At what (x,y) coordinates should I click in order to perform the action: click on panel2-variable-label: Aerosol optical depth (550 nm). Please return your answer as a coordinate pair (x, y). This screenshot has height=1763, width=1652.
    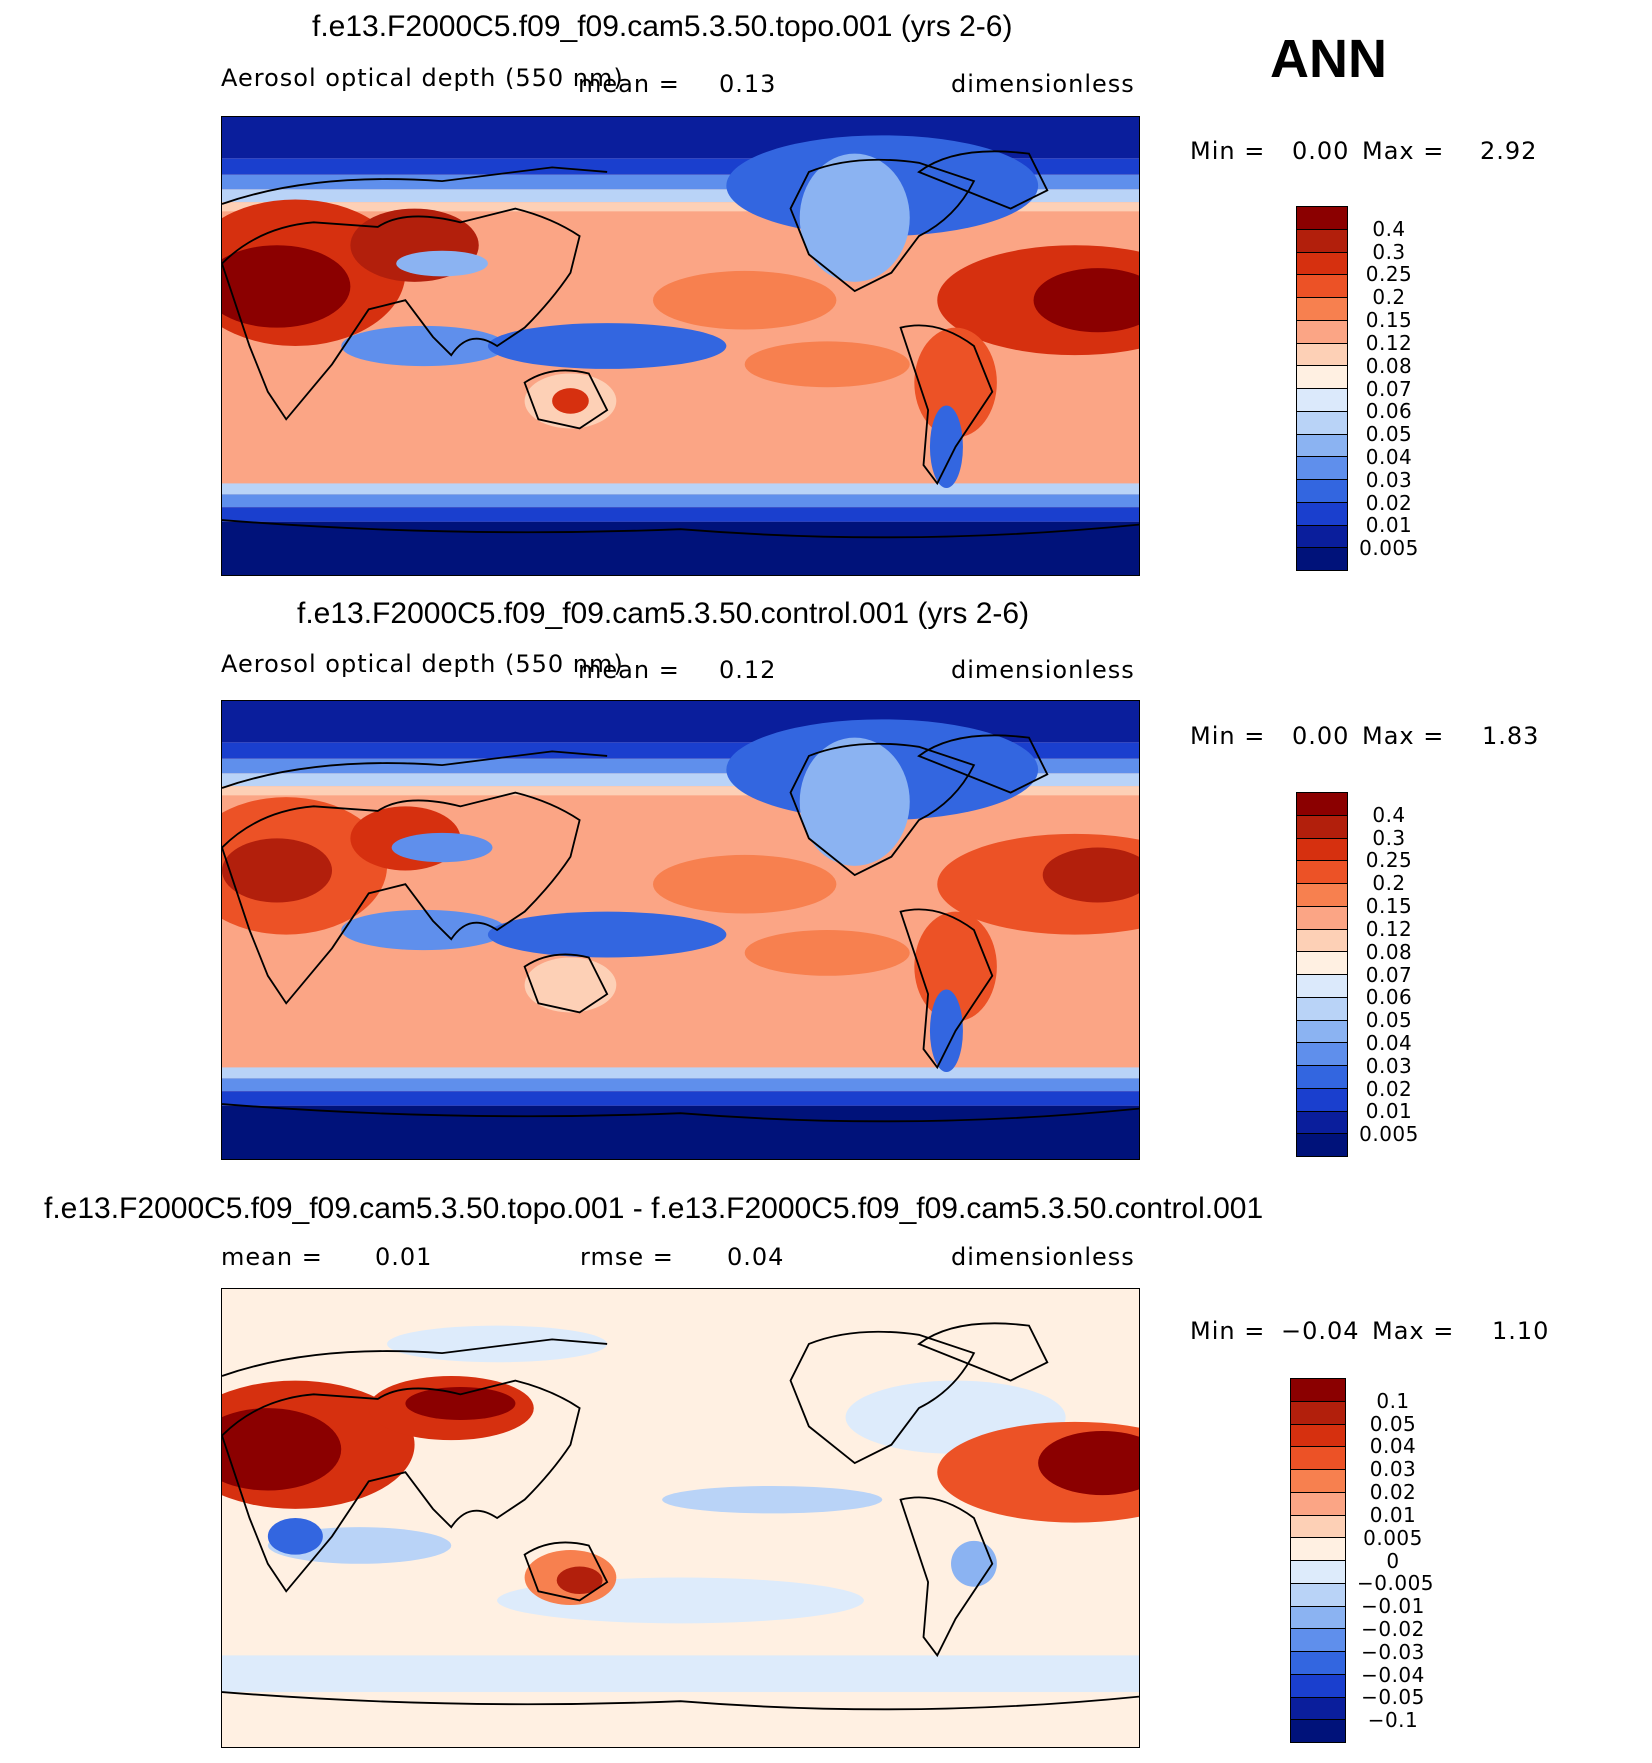
    Looking at the image, I should click on (422, 664).